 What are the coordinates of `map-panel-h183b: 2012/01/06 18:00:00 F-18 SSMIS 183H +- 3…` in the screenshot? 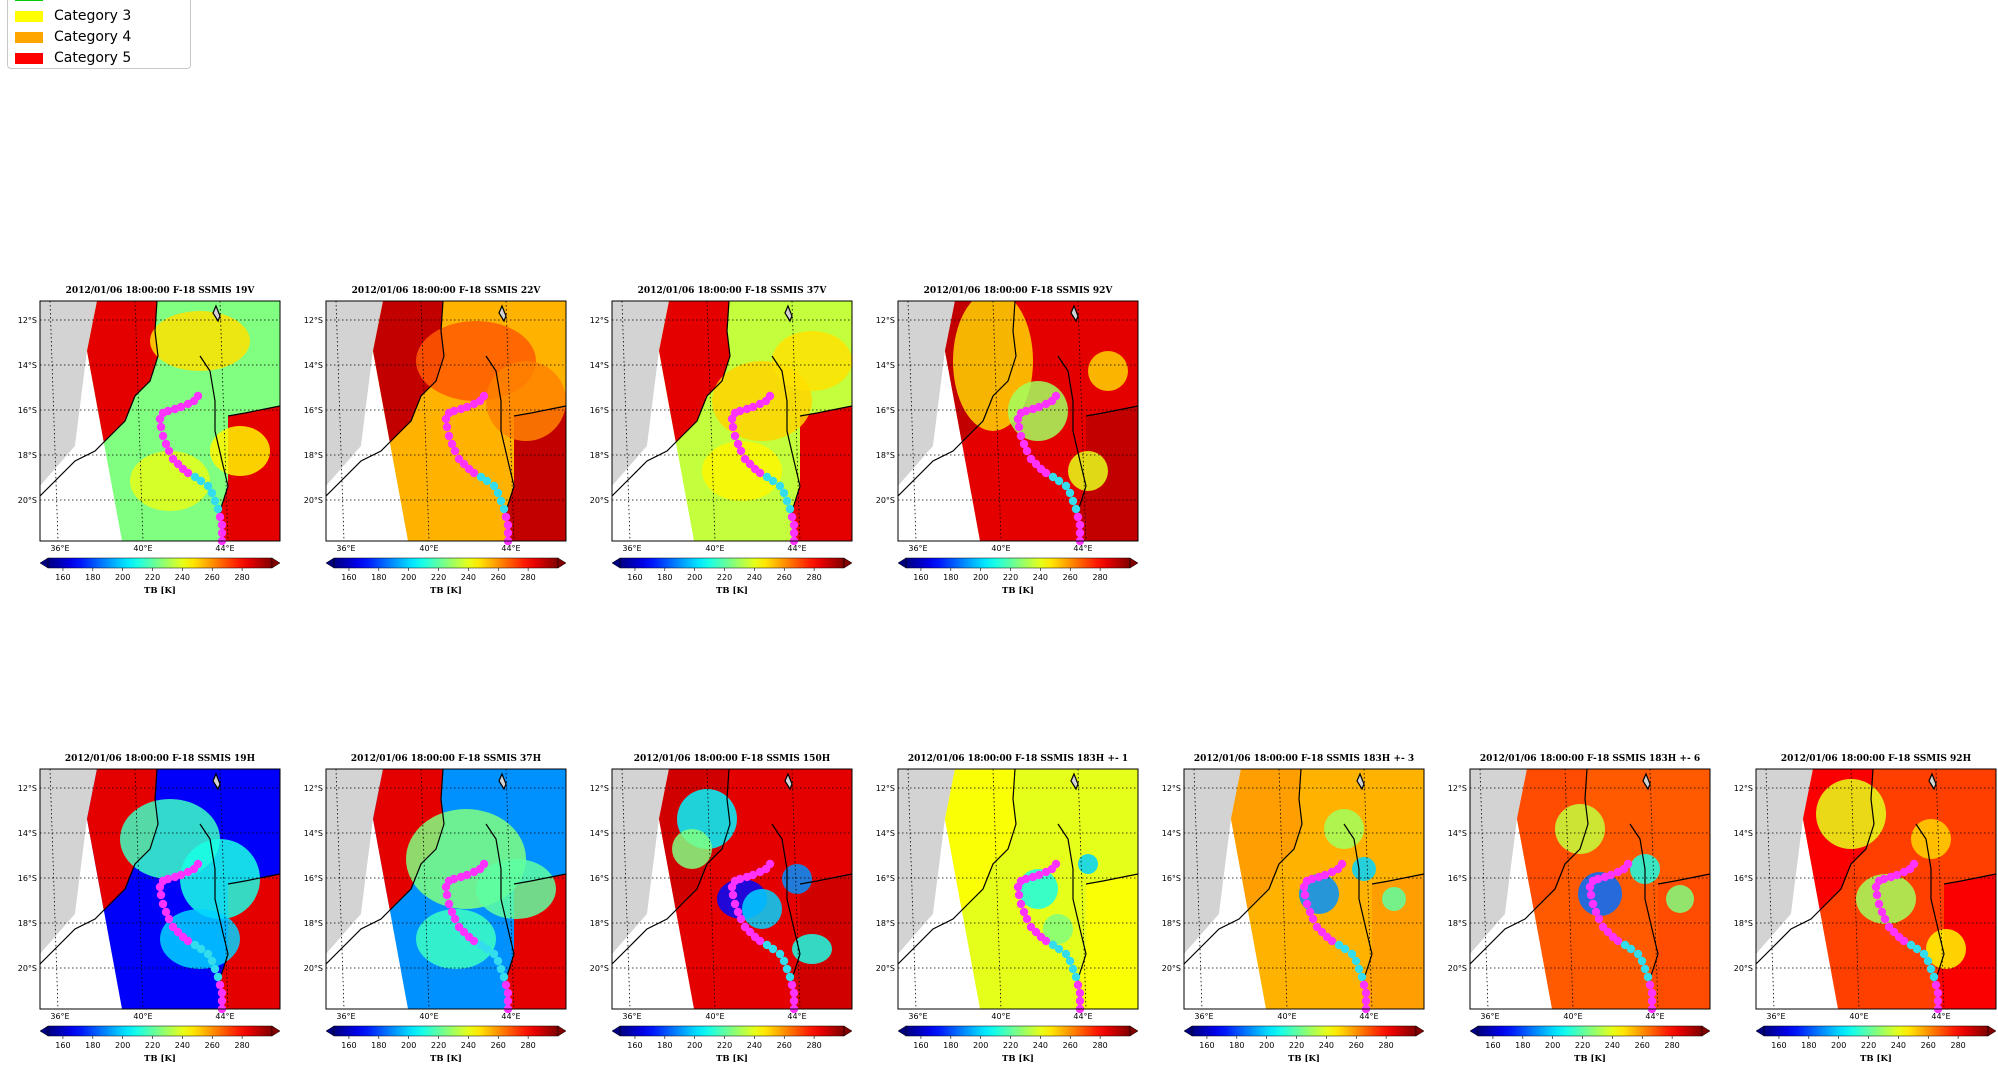 It's located at (1312, 910).